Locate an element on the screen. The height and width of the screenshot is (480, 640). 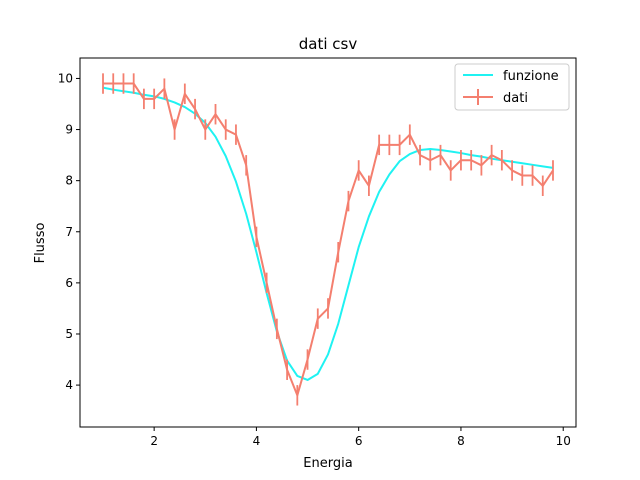
y-tick-label-1: 5 is located at coordinates (69, 334).